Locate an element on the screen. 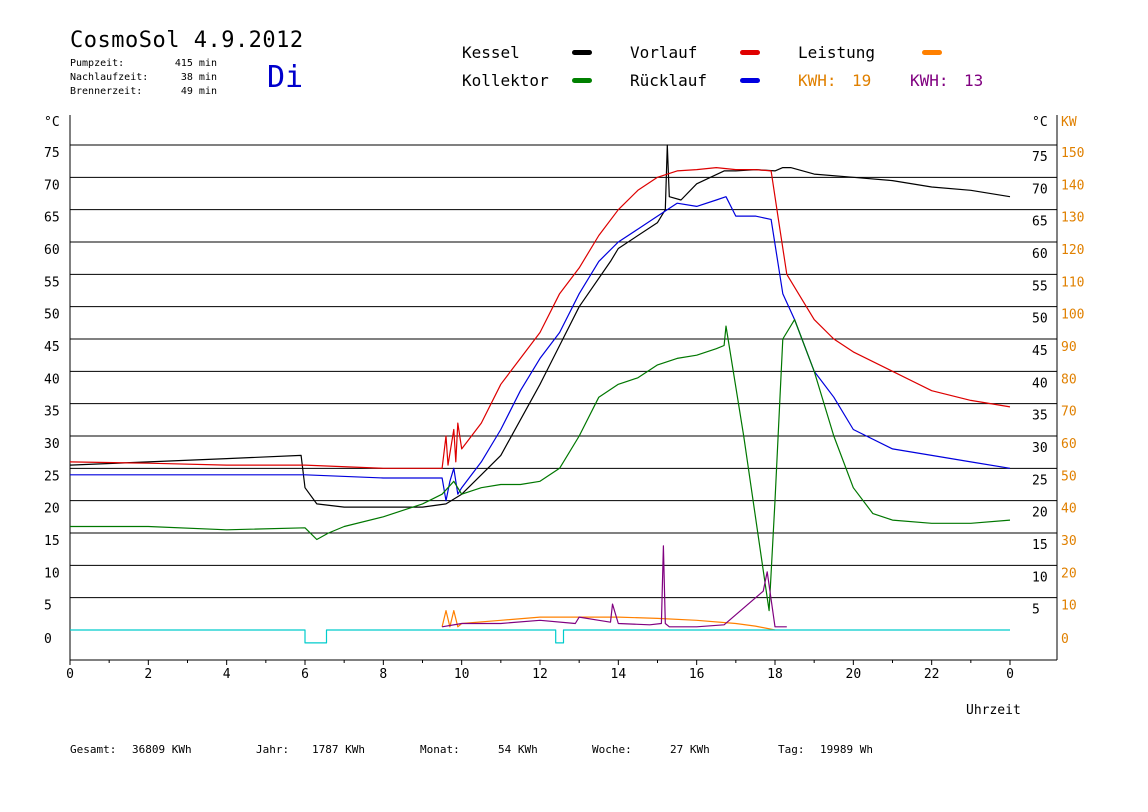 The width and height of the screenshot is (1148, 812). legend-ruecklauf-label: Rücklauf is located at coordinates (669, 80).